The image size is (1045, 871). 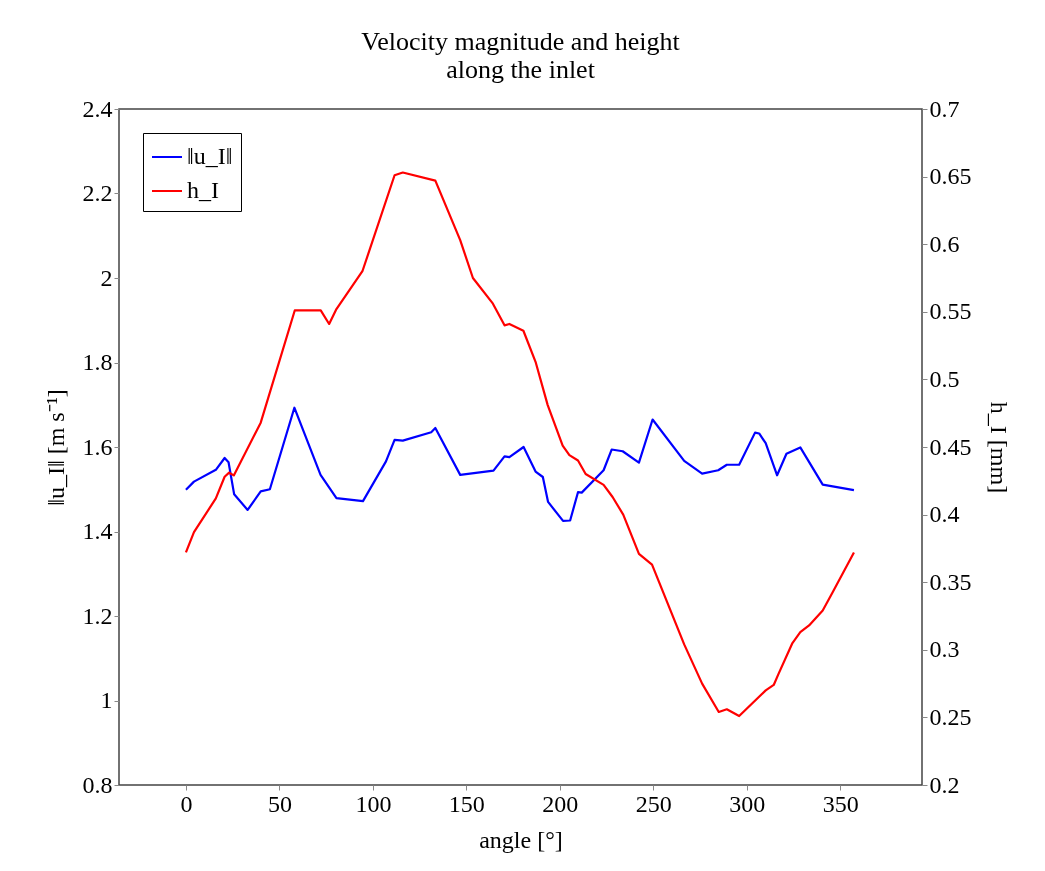 What do you see at coordinates (944, 243) in the screenshot?
I see `y2-tick-label: 0.6` at bounding box center [944, 243].